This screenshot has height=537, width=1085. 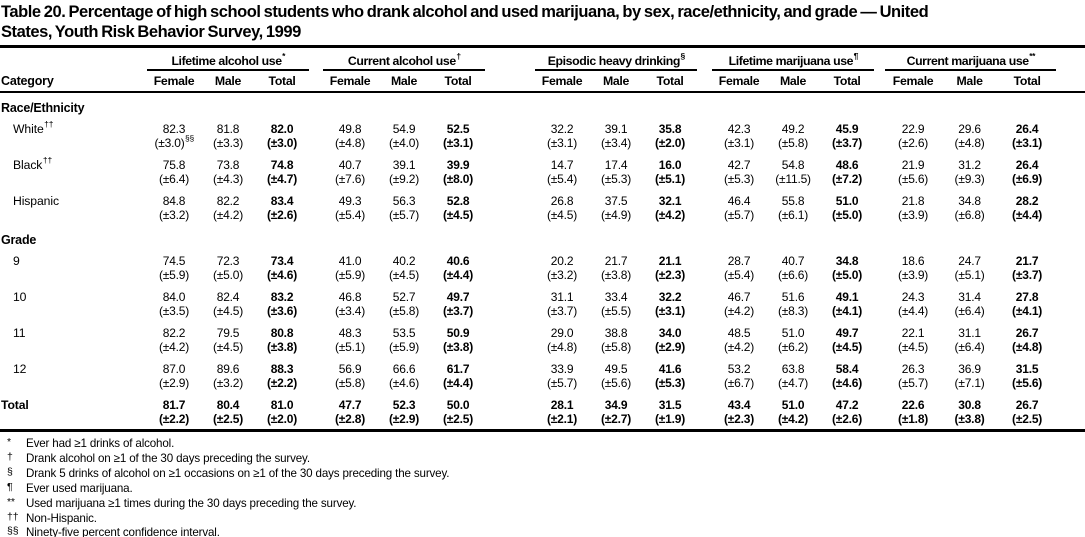 I want to click on value-cell: 52.5, so click(x=458, y=129).